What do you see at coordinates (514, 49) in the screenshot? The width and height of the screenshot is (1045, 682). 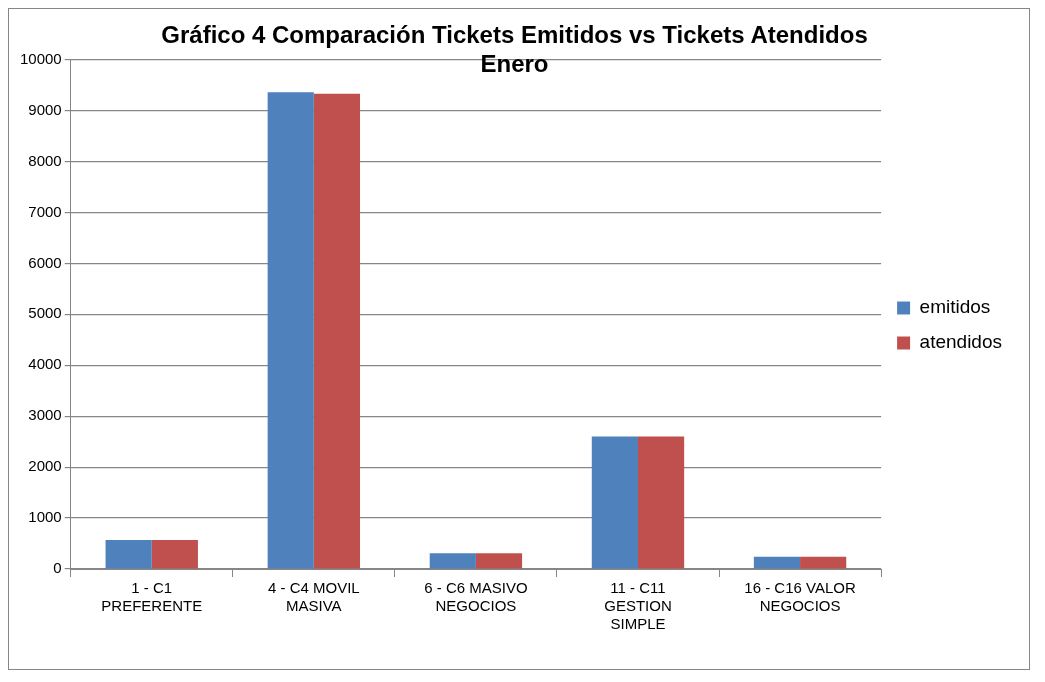 I see `chart-title: Gráfico 4 Comparación Tickets Emitidos vs Tickets Atendidos Enero` at bounding box center [514, 49].